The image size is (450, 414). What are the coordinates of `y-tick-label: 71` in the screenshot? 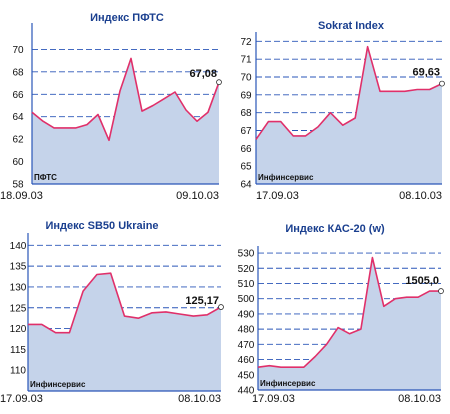 It's located at (246, 60).